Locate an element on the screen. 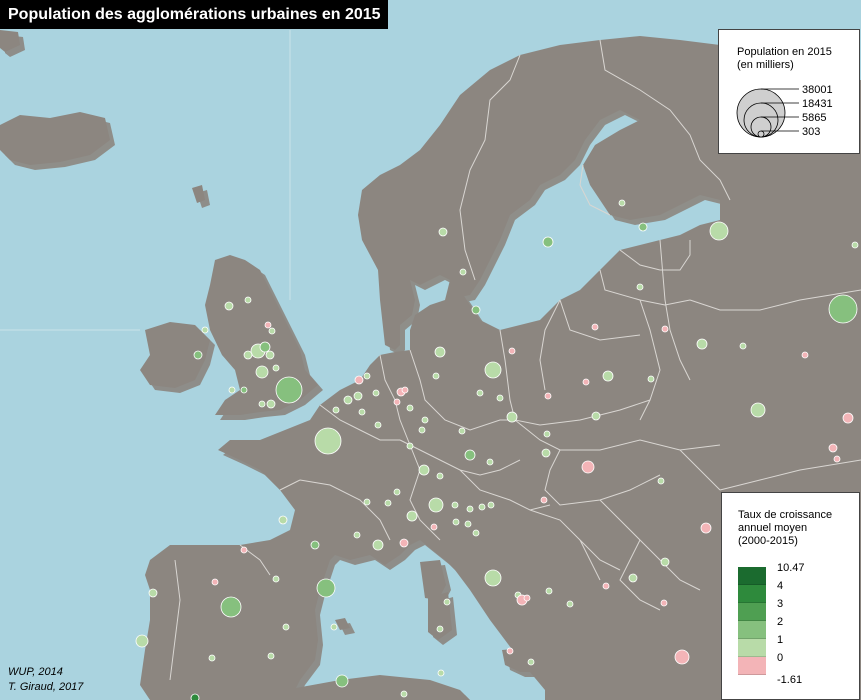 Image resolution: width=861 pixels, height=700 pixels. color-legend-title-line3: (2000-2015) is located at coordinates (768, 541).